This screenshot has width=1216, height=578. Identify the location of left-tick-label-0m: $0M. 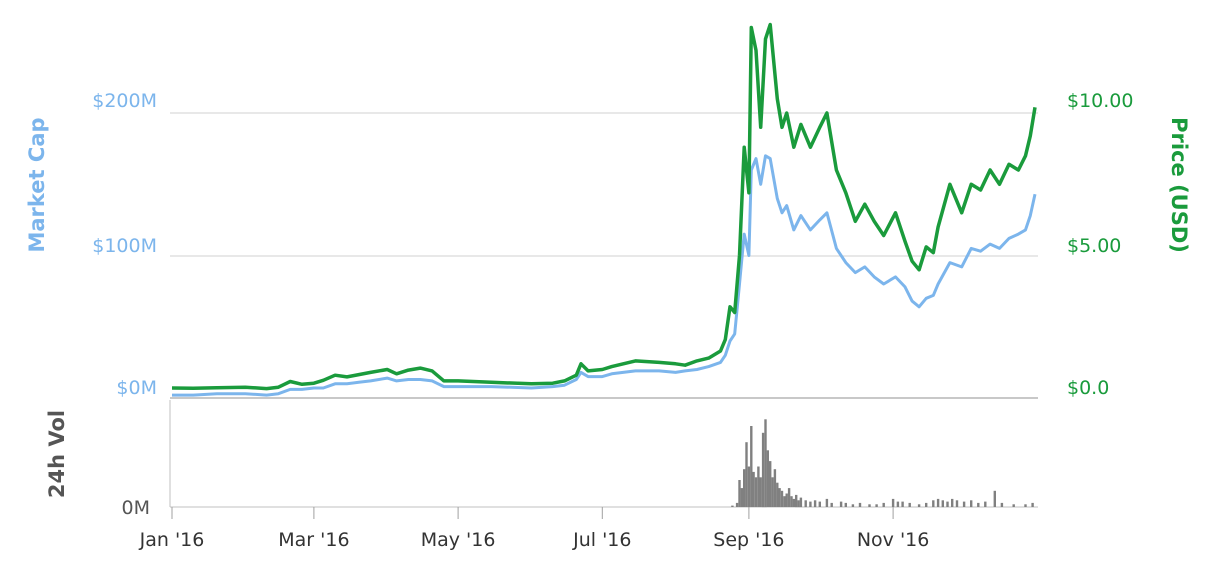
(136, 388).